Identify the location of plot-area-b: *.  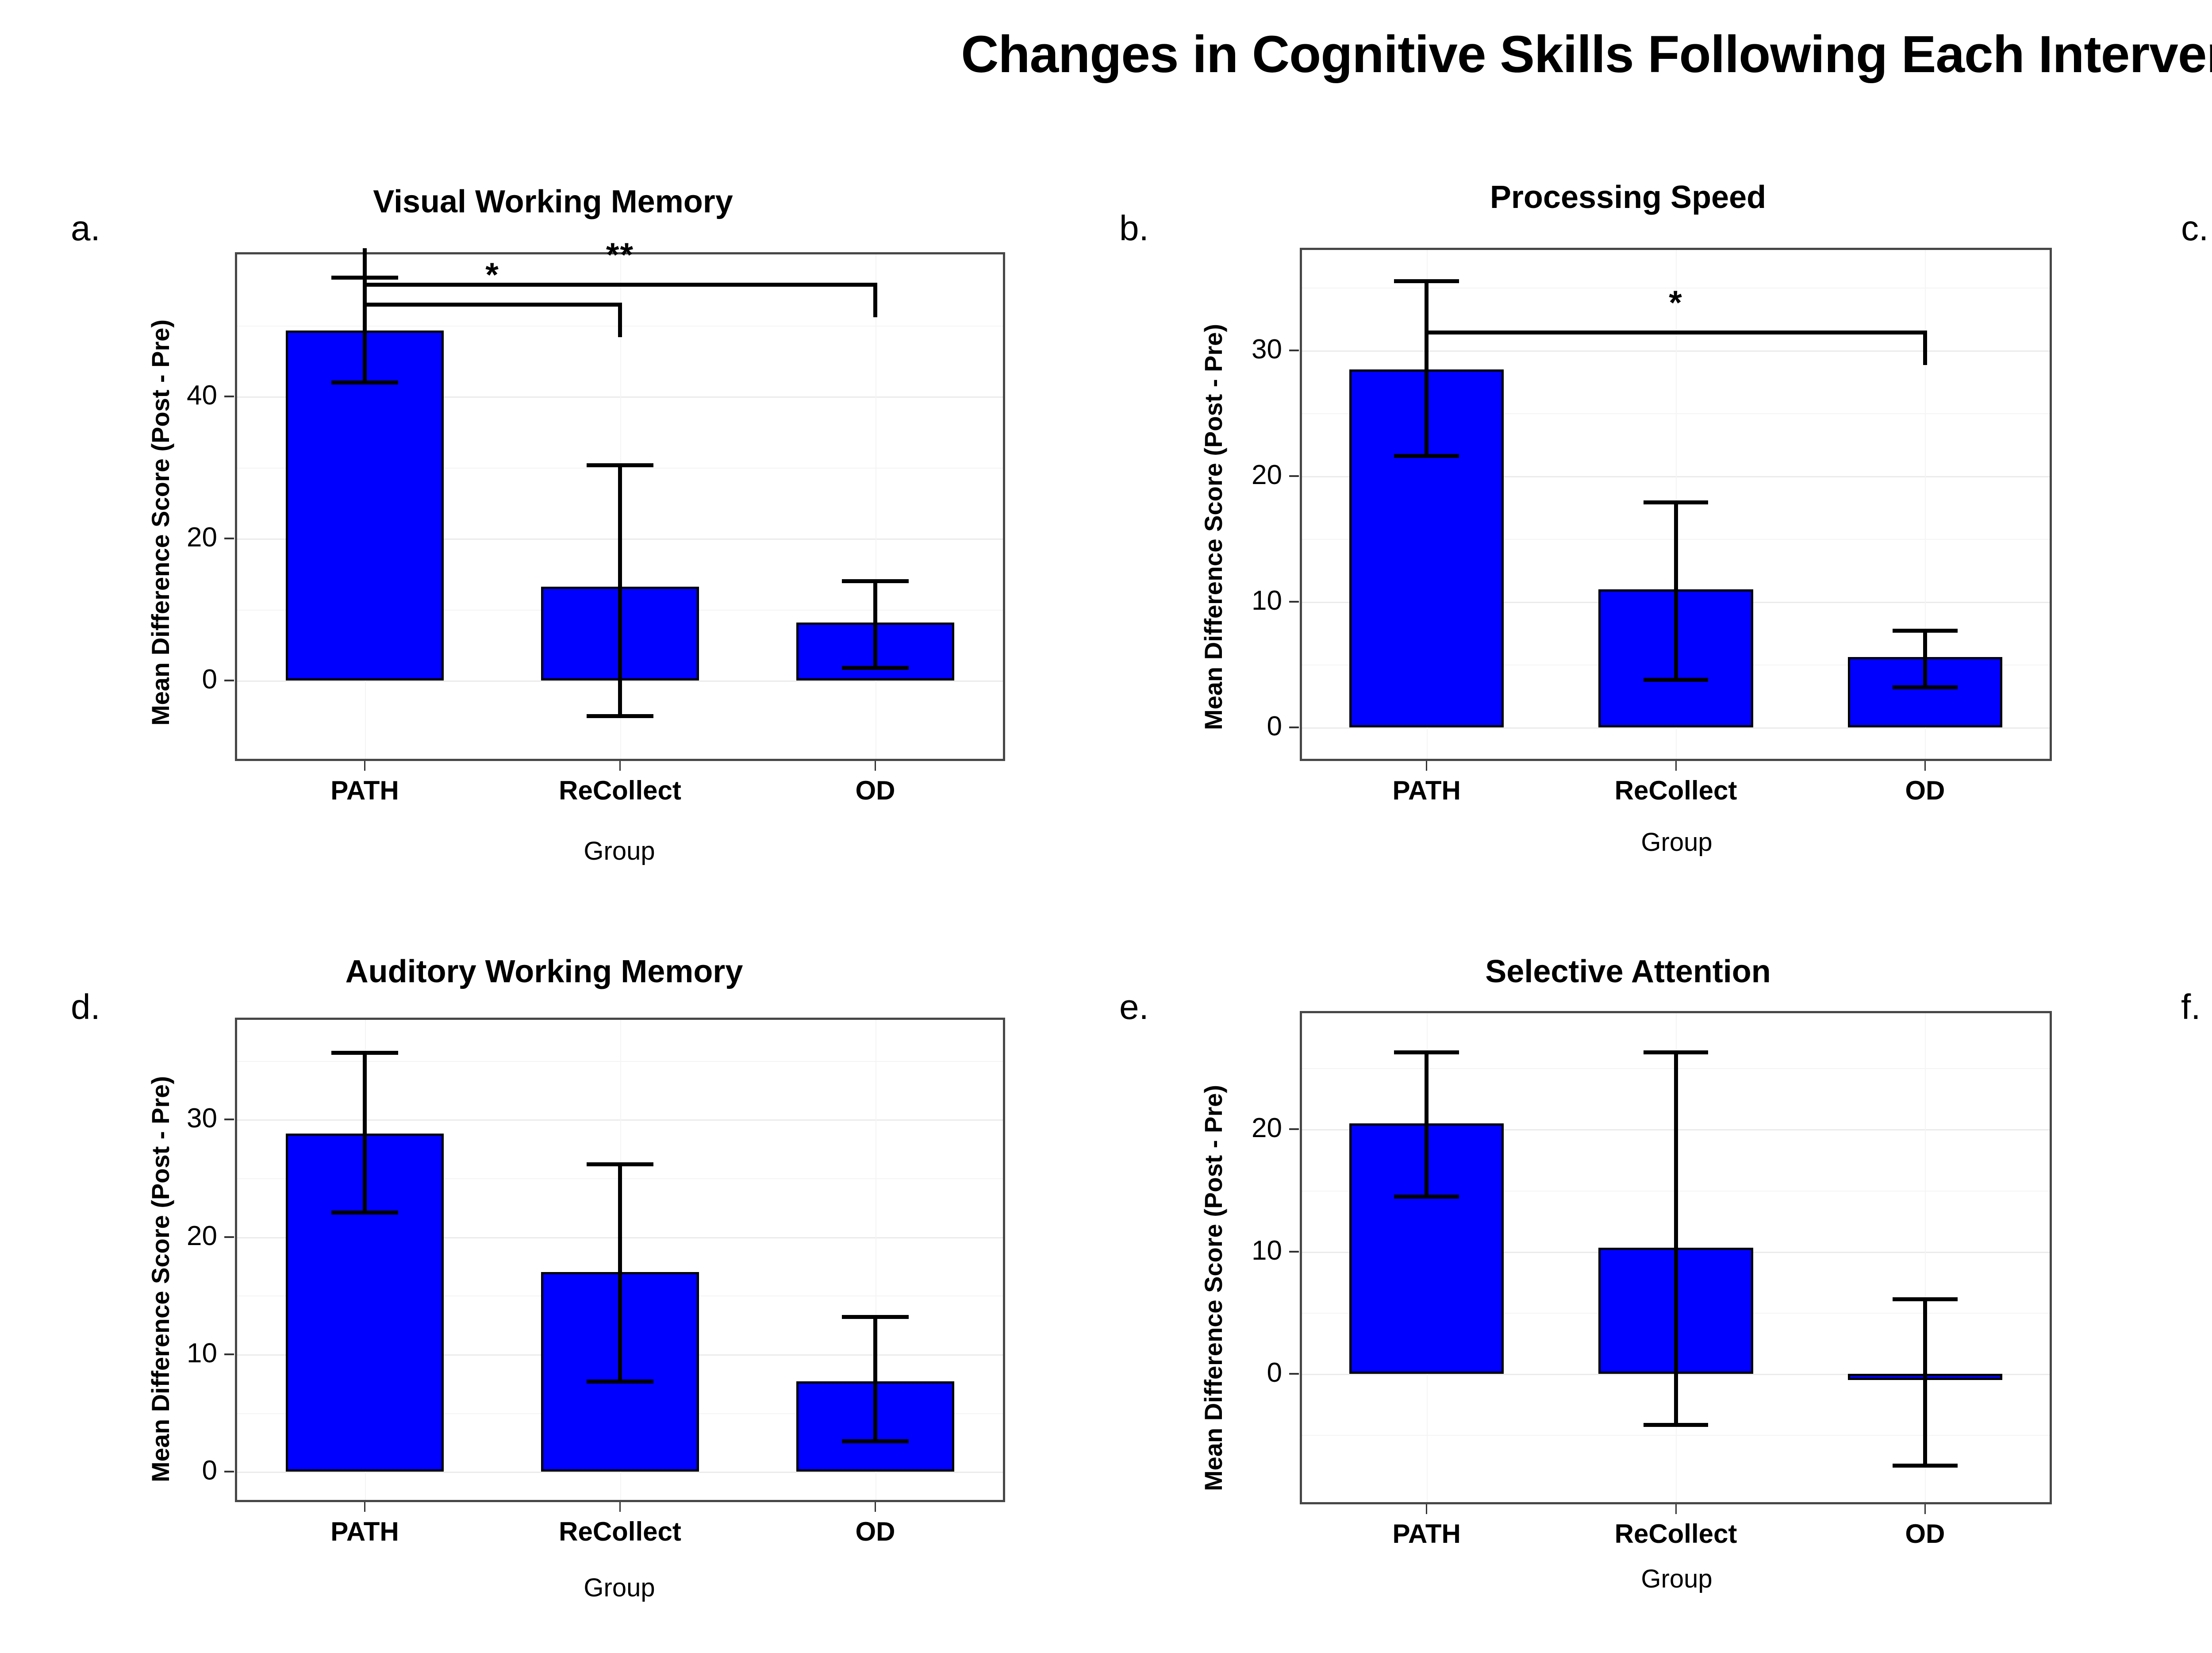
(1676, 505).